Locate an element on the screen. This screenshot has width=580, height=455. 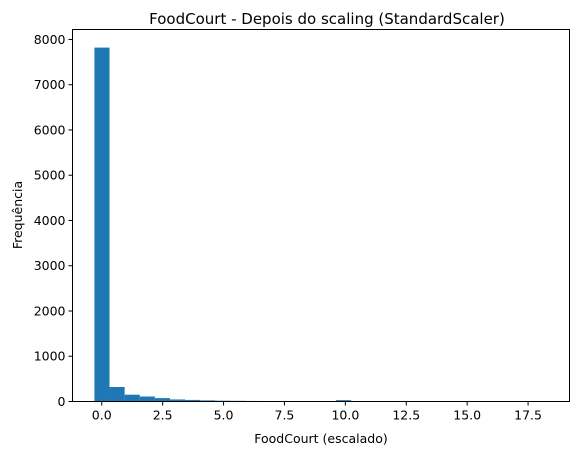
x-tick-label: 0.0 is located at coordinates (102, 415).